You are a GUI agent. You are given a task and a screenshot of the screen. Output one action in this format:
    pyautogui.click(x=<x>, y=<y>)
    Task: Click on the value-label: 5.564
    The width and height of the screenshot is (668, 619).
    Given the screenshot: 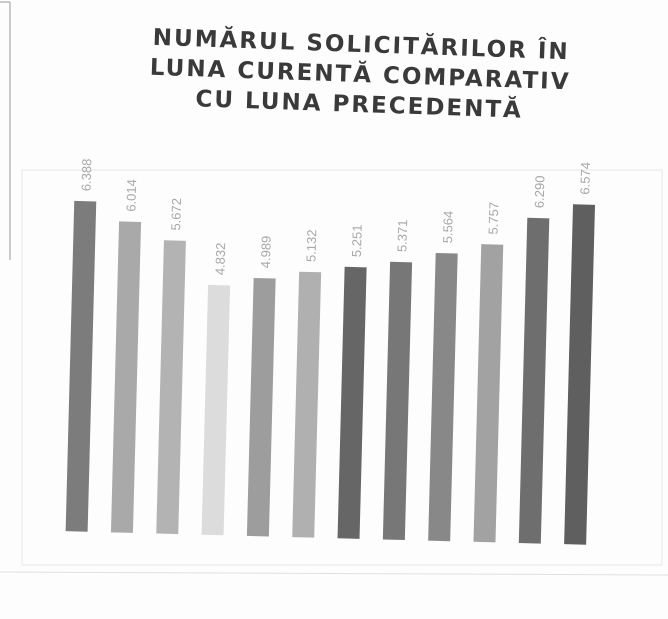 What is the action you would take?
    pyautogui.click(x=448, y=227)
    